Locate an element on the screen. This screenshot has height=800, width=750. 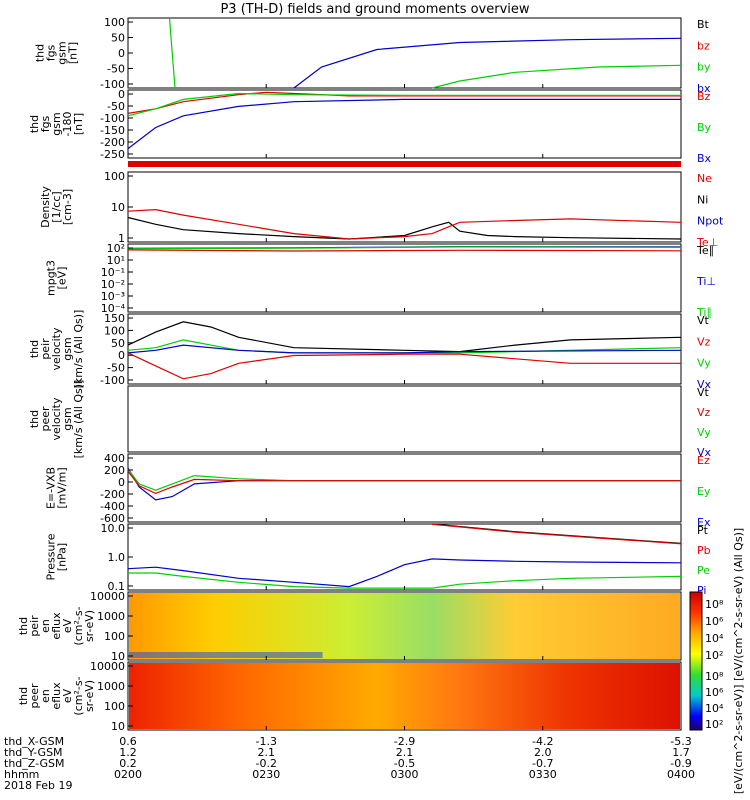
peer-legend-vt: Vt is located at coordinates (703, 392).